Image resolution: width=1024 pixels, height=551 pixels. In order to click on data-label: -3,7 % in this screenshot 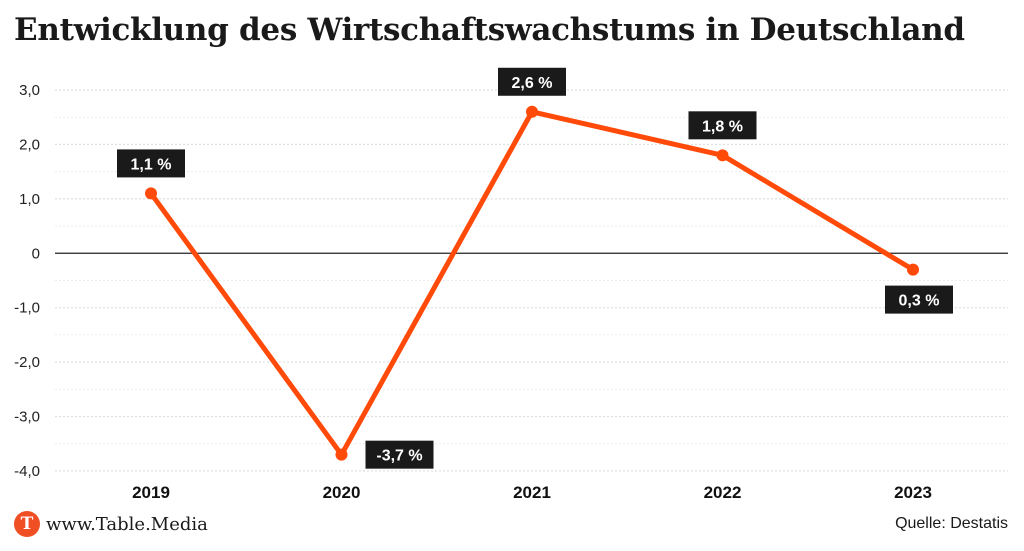, I will do `click(399, 454)`.